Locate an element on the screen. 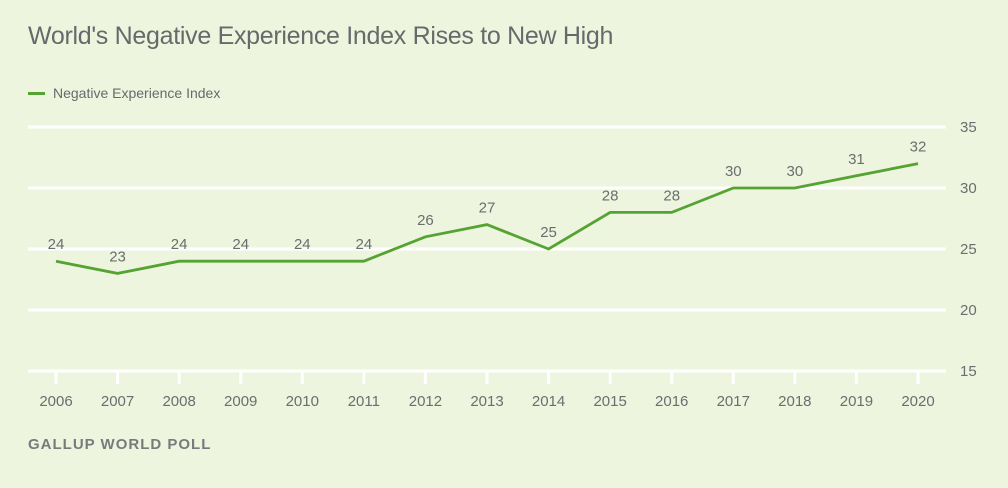 This screenshot has height=488, width=1008. x-tick-label: 2007 is located at coordinates (117, 401).